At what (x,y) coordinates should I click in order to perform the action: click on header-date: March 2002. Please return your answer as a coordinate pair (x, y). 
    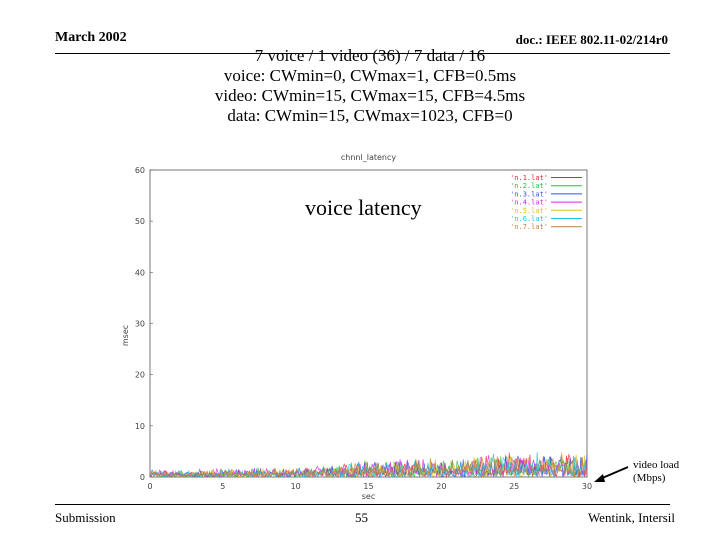
    Looking at the image, I should click on (91, 37).